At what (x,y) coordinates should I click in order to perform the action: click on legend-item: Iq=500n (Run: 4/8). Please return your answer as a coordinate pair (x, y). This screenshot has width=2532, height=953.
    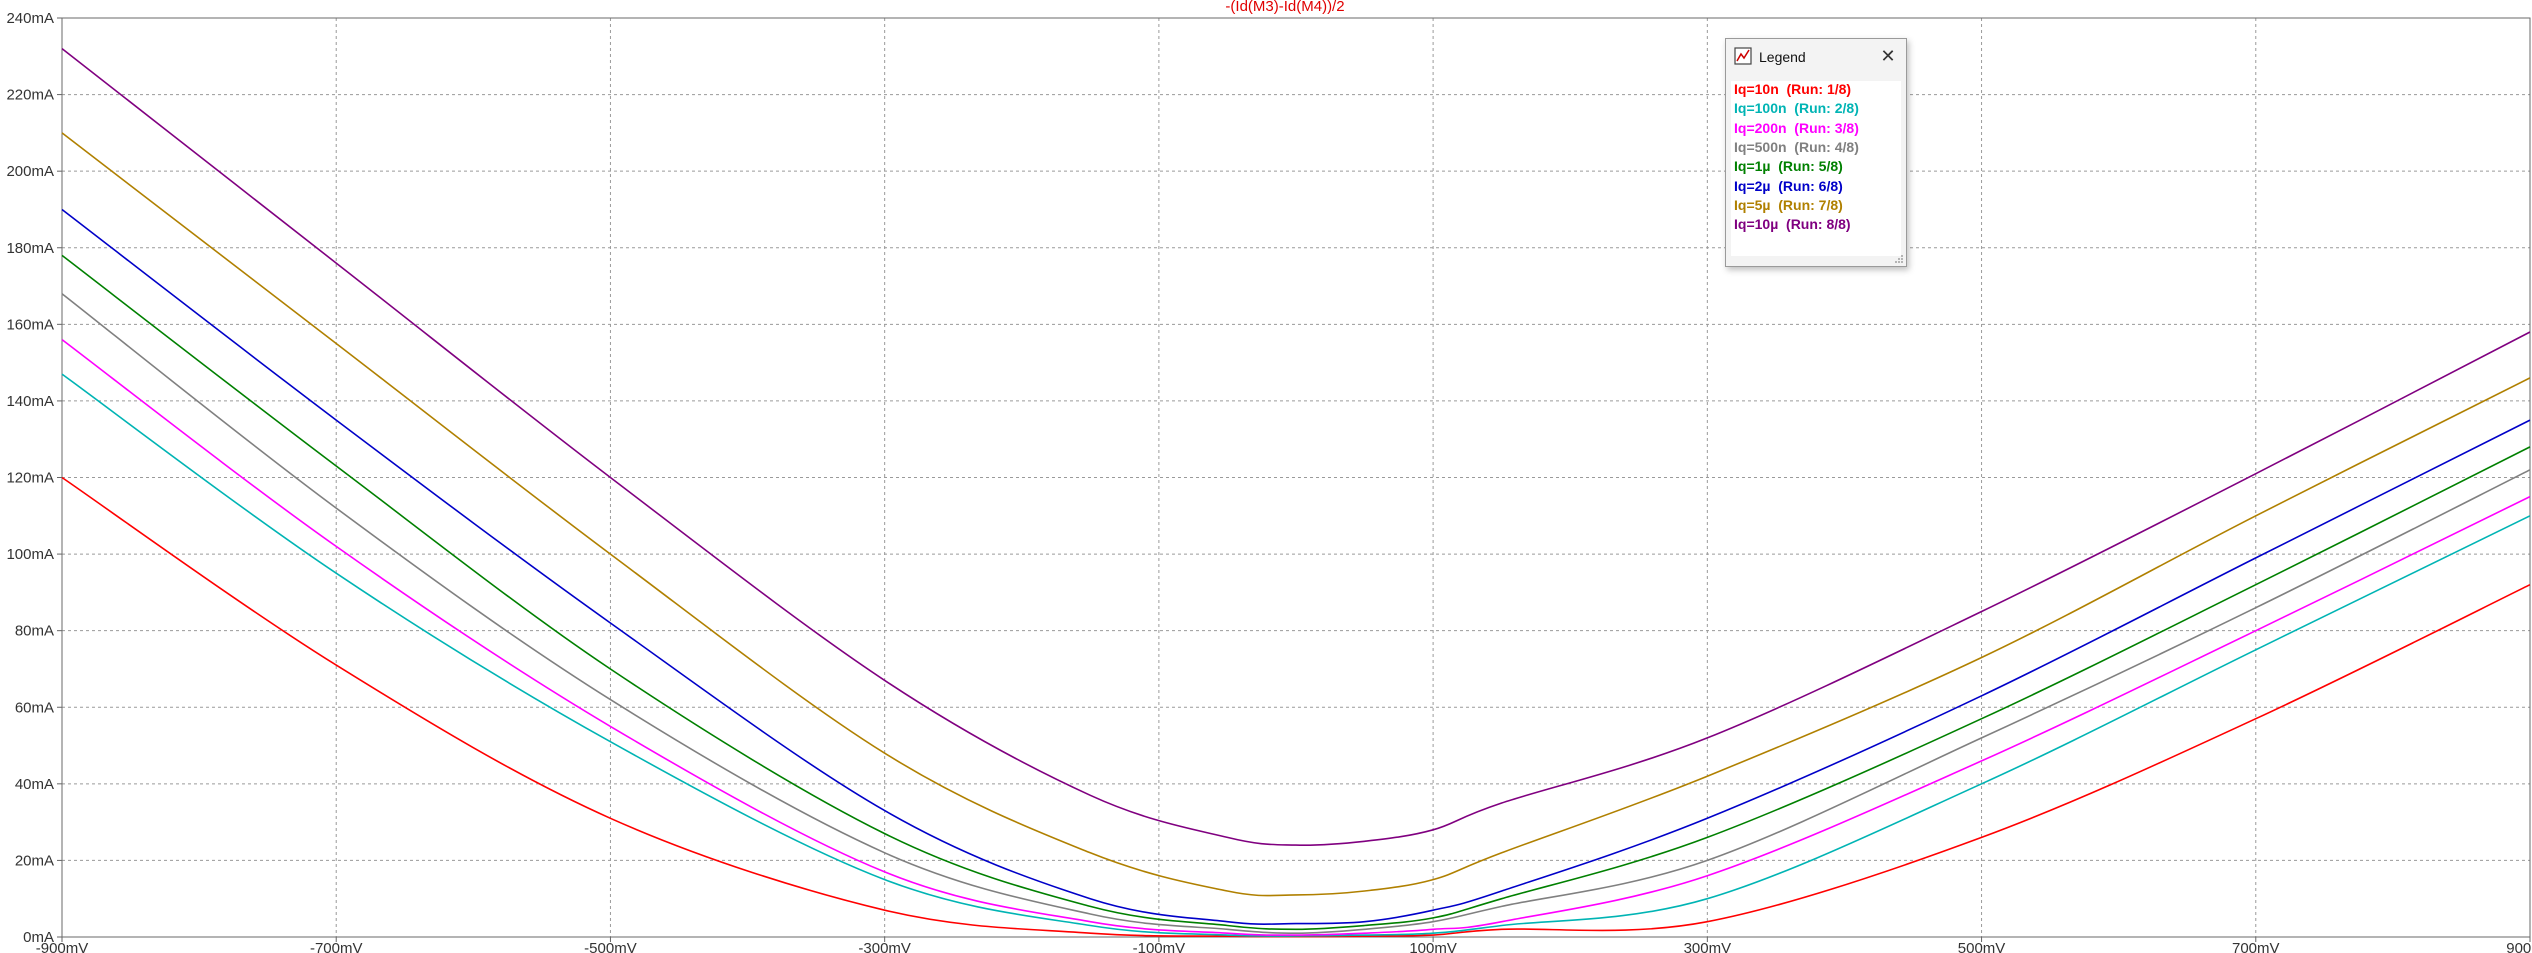
    Looking at the image, I should click on (1796, 146).